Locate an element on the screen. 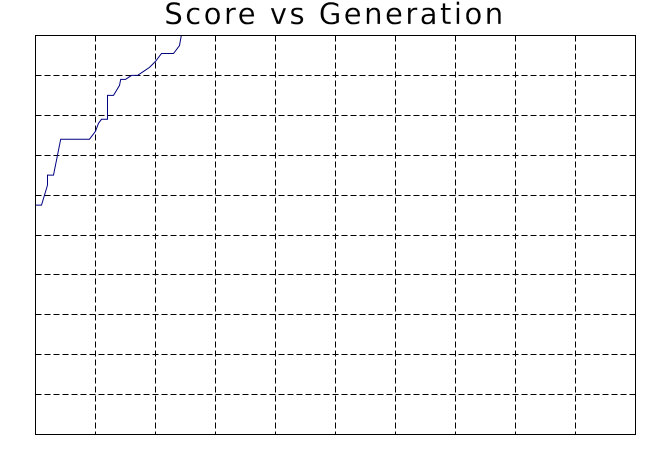  series-layer is located at coordinates (108, 120).